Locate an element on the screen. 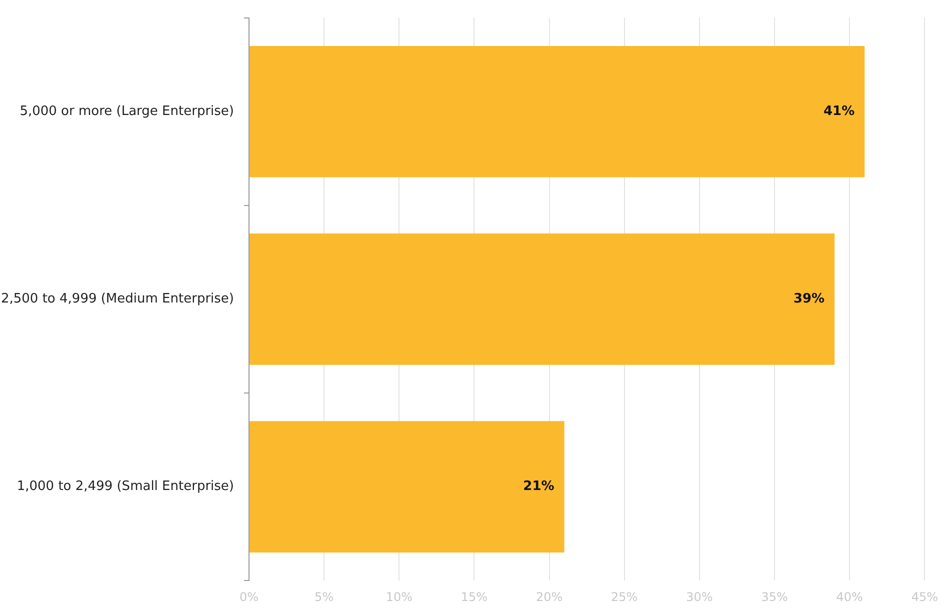  y-tick-label: 2,500 to 4,999 (Medium Enterprise) is located at coordinates (117, 299).